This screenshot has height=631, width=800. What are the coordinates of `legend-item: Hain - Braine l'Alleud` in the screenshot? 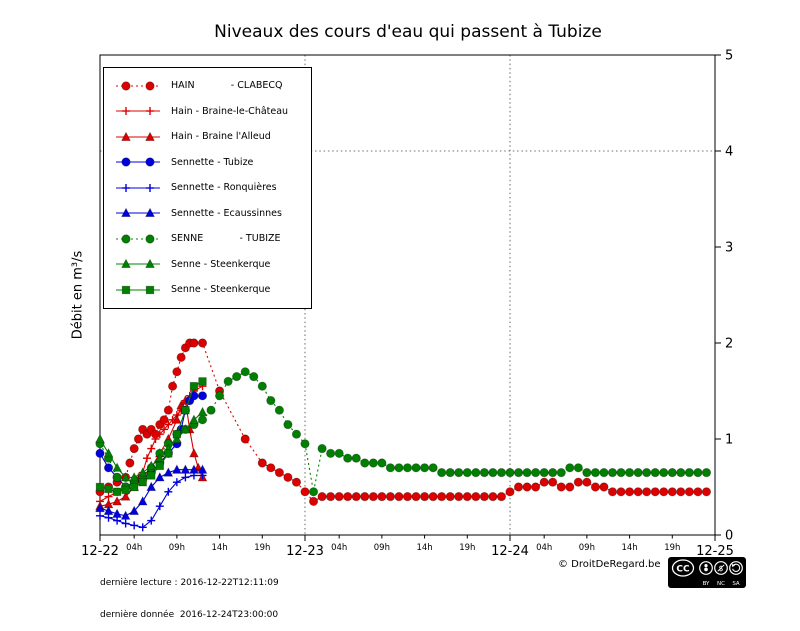 It's located at (207, 137).